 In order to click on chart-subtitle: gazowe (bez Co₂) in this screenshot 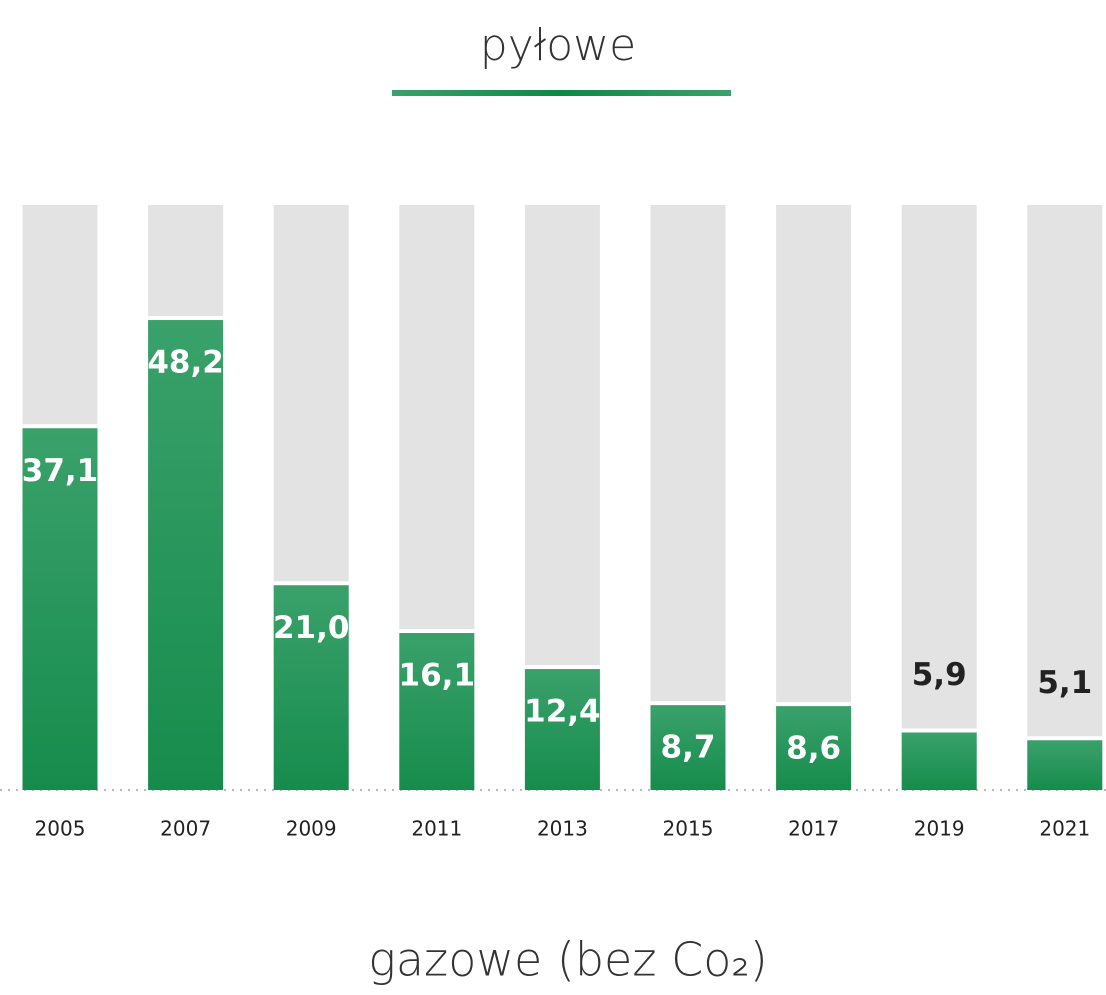, I will do `click(568, 960)`.